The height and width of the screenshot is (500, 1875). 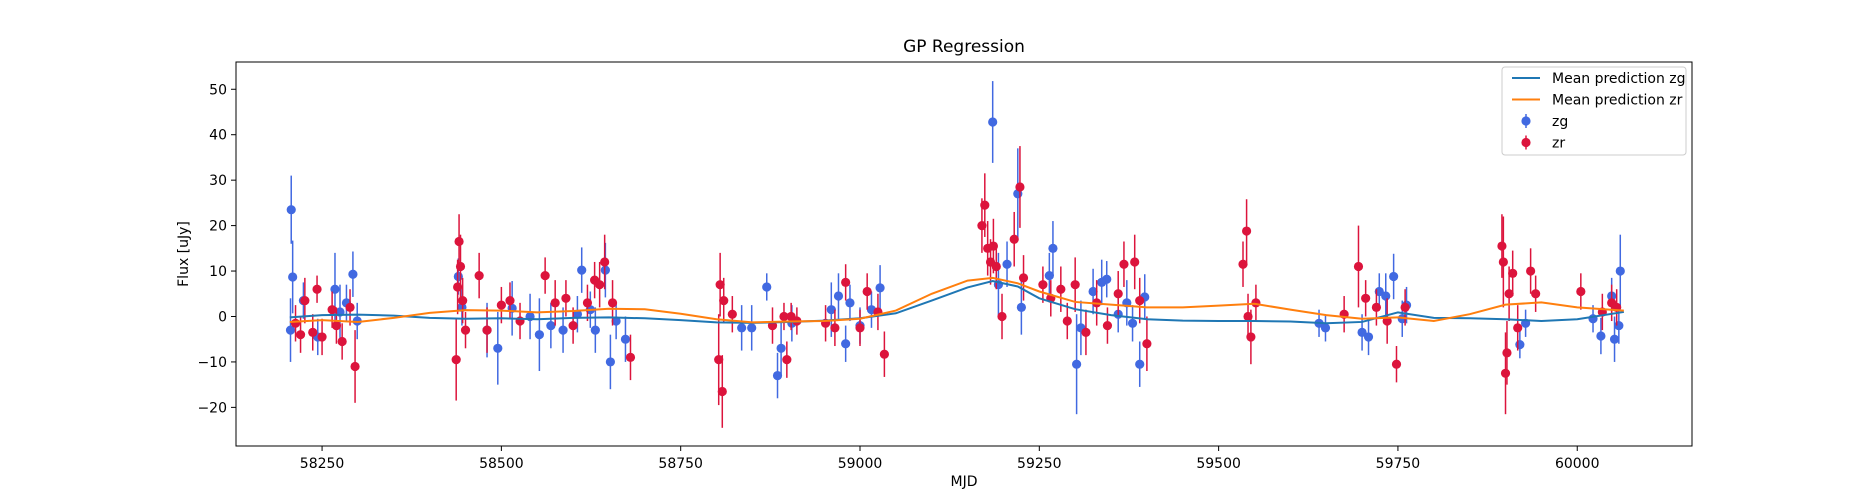 I want to click on legend-swatch-zg, so click(x=1526, y=121).